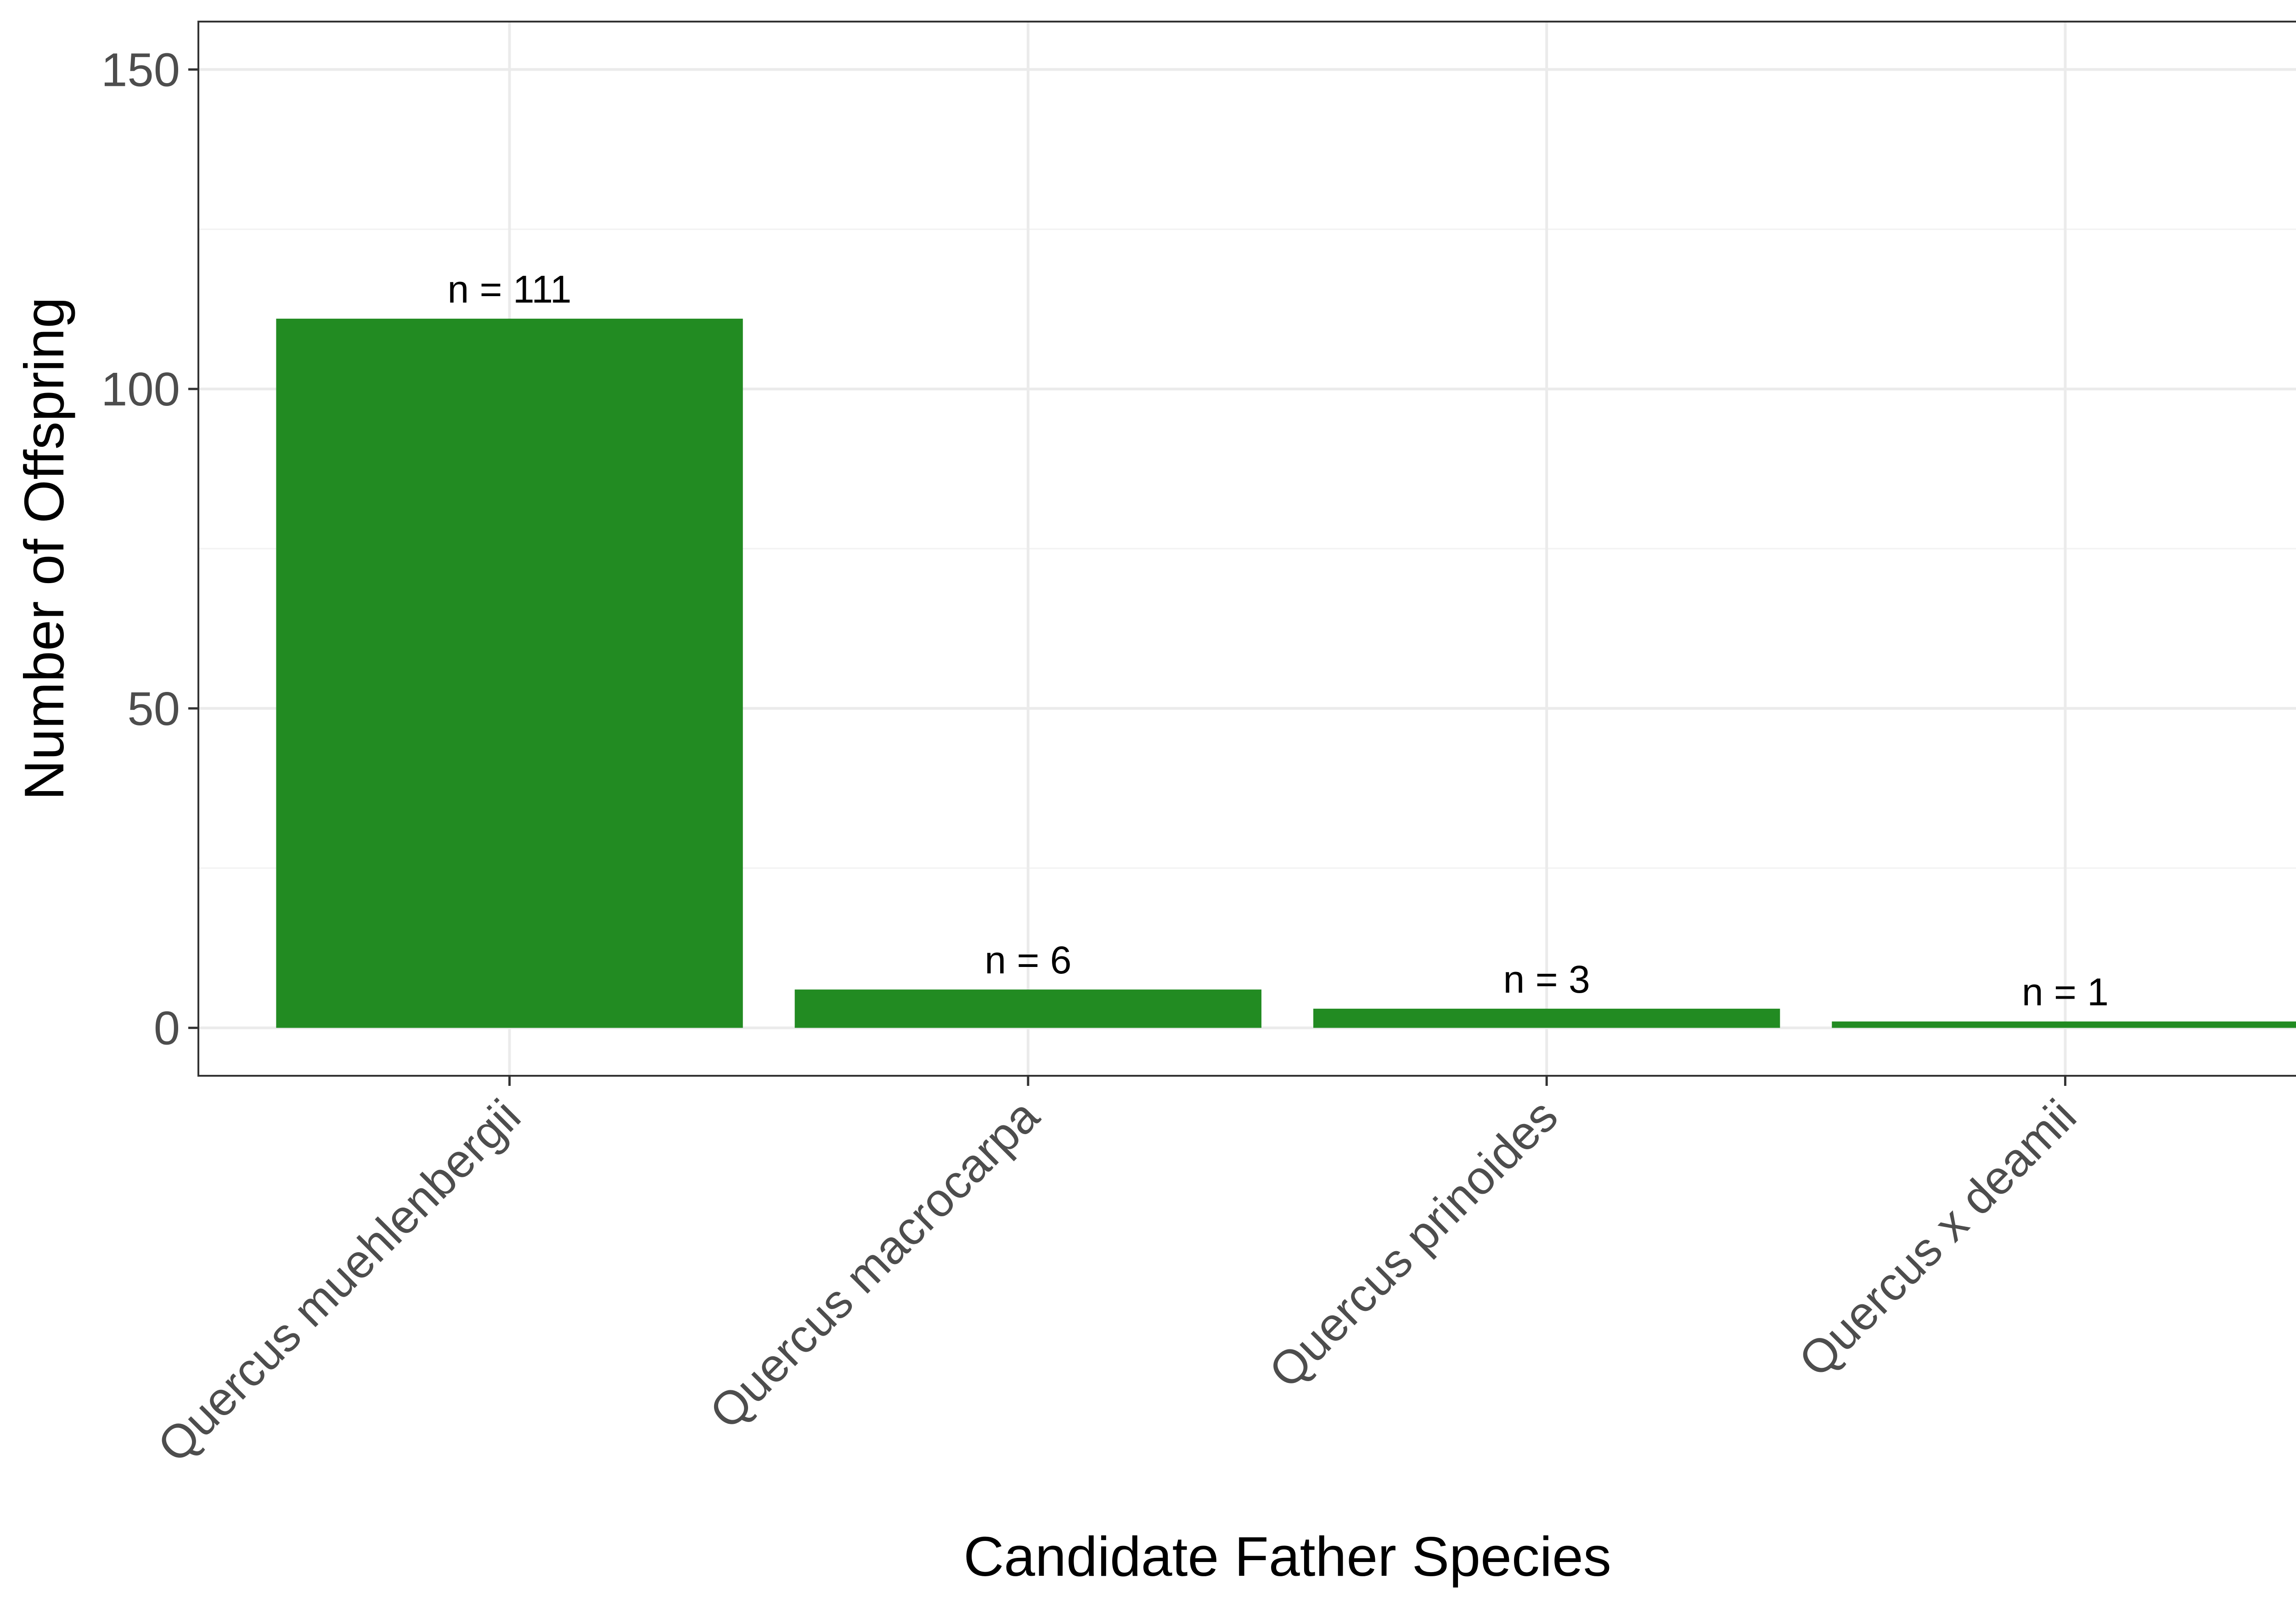  Describe the element at coordinates (149, 549) in the screenshot. I see `y-axis: 0 50 100 150` at that location.